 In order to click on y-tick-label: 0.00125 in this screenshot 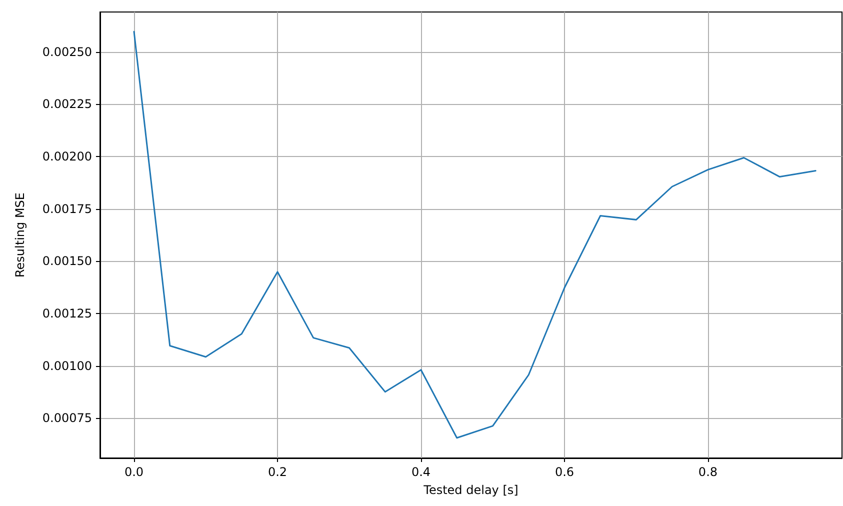, I will do `click(67, 313)`.